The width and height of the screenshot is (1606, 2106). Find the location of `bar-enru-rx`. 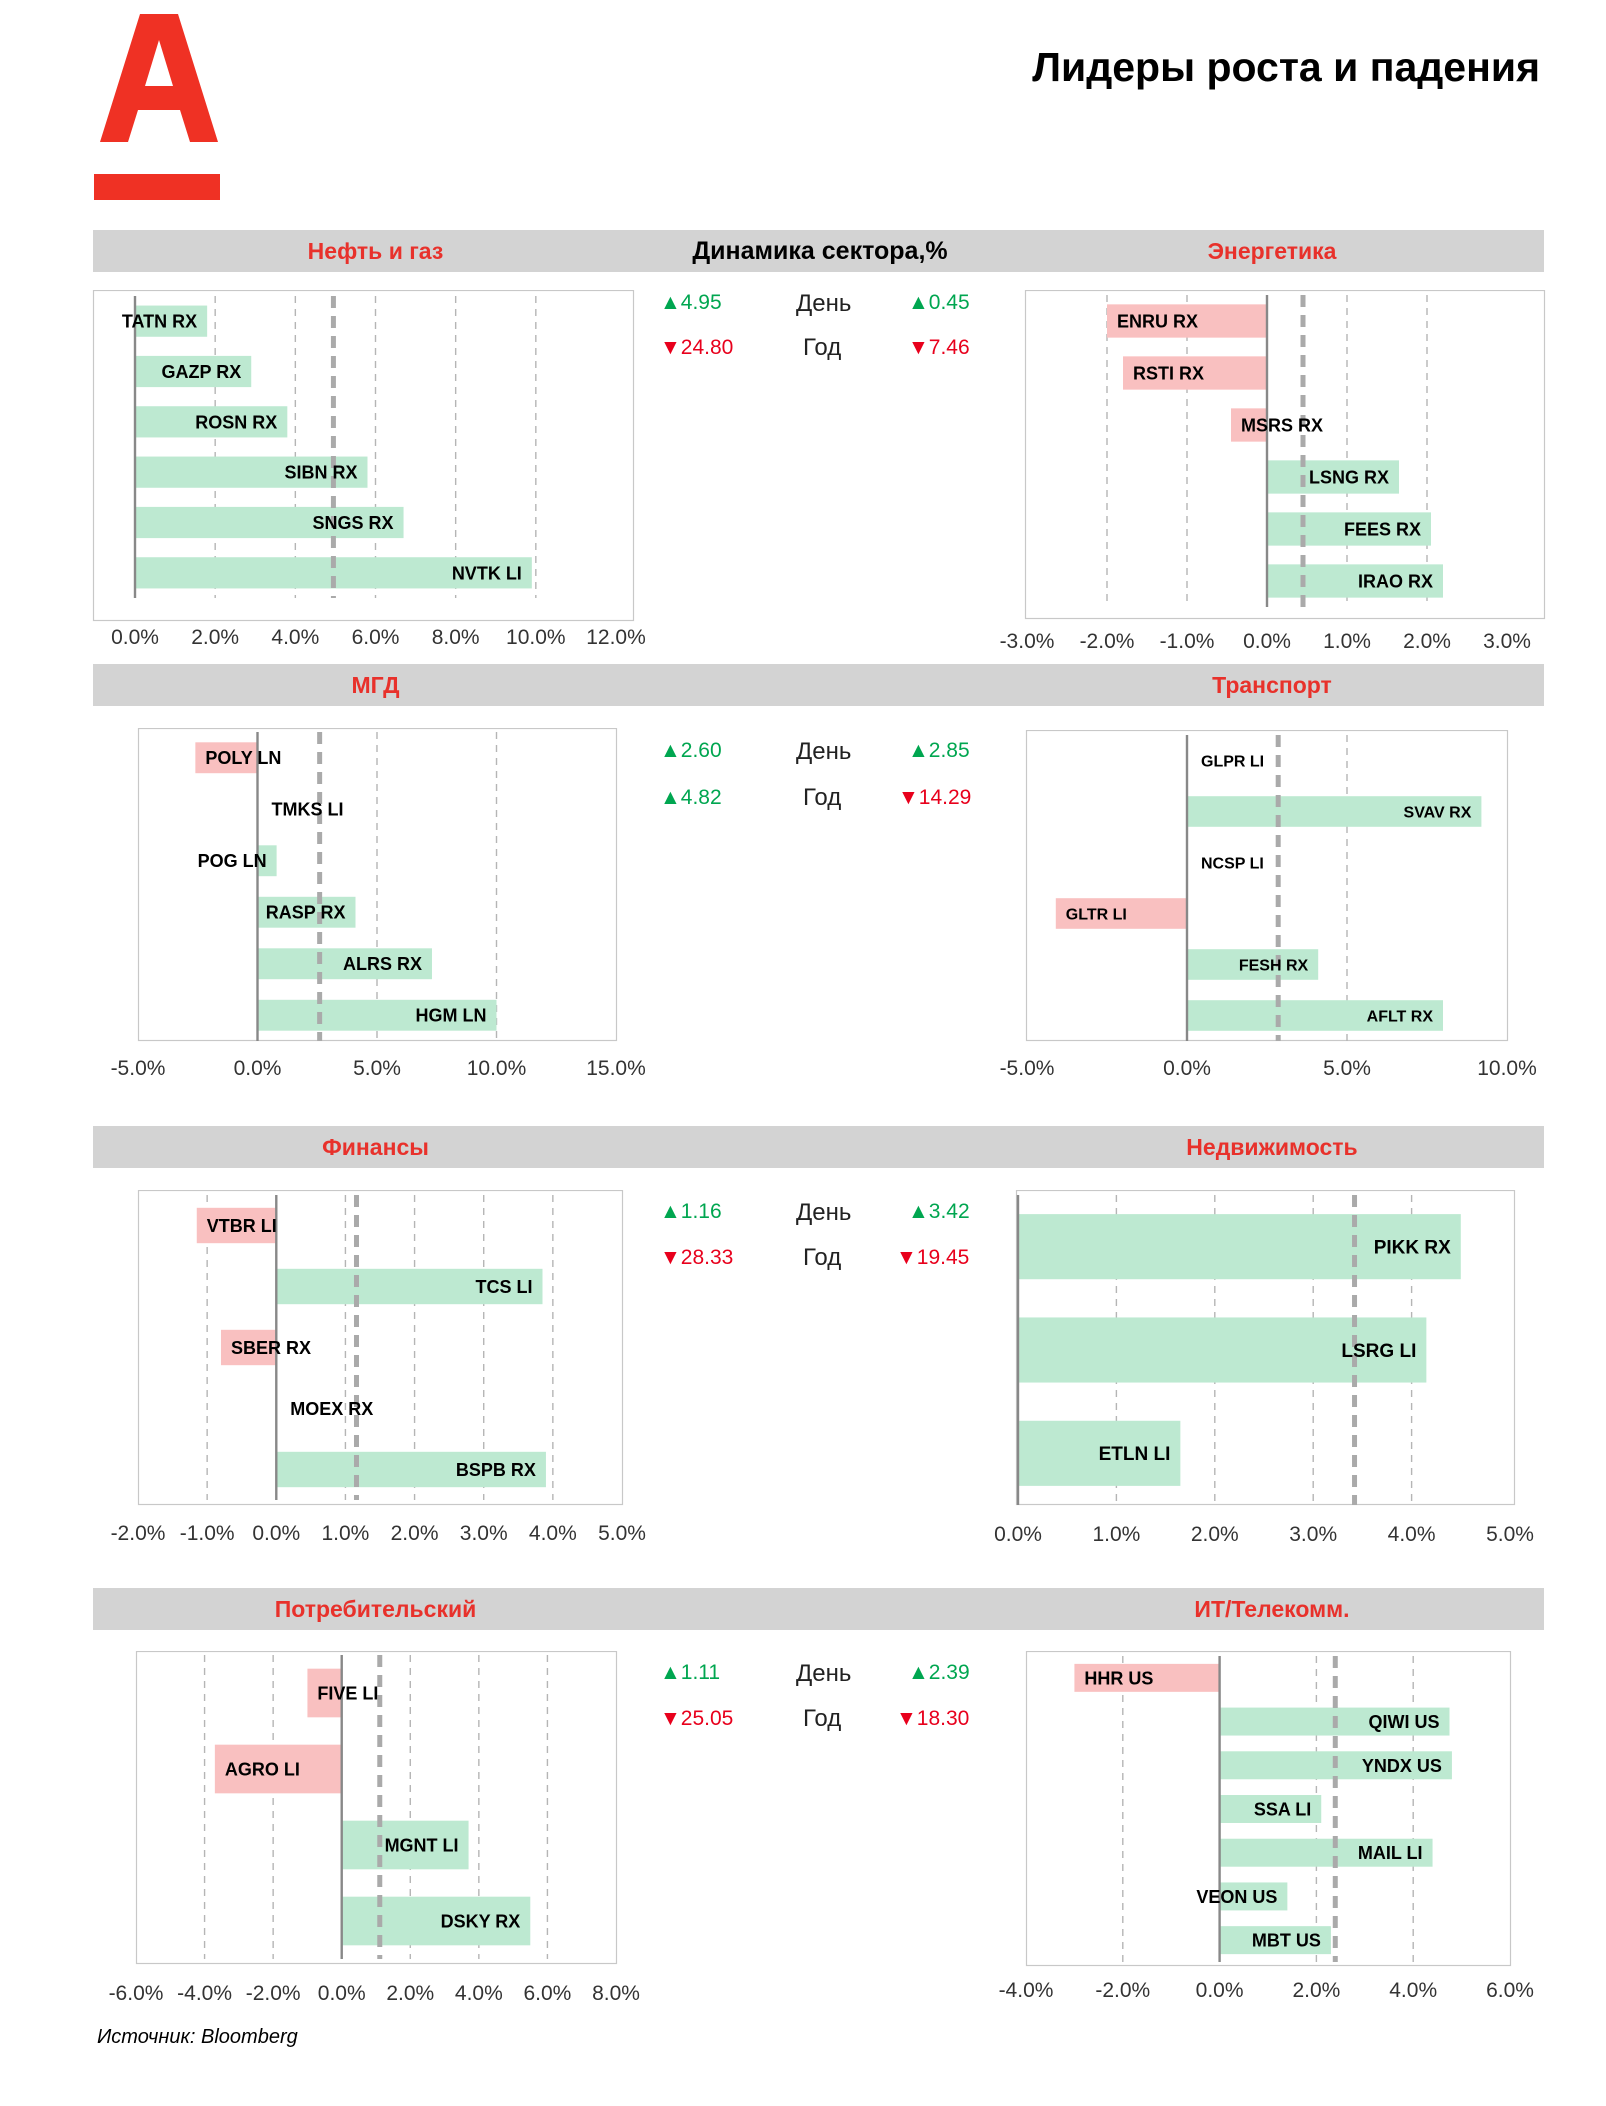

bar-enru-rx is located at coordinates (1187, 321).